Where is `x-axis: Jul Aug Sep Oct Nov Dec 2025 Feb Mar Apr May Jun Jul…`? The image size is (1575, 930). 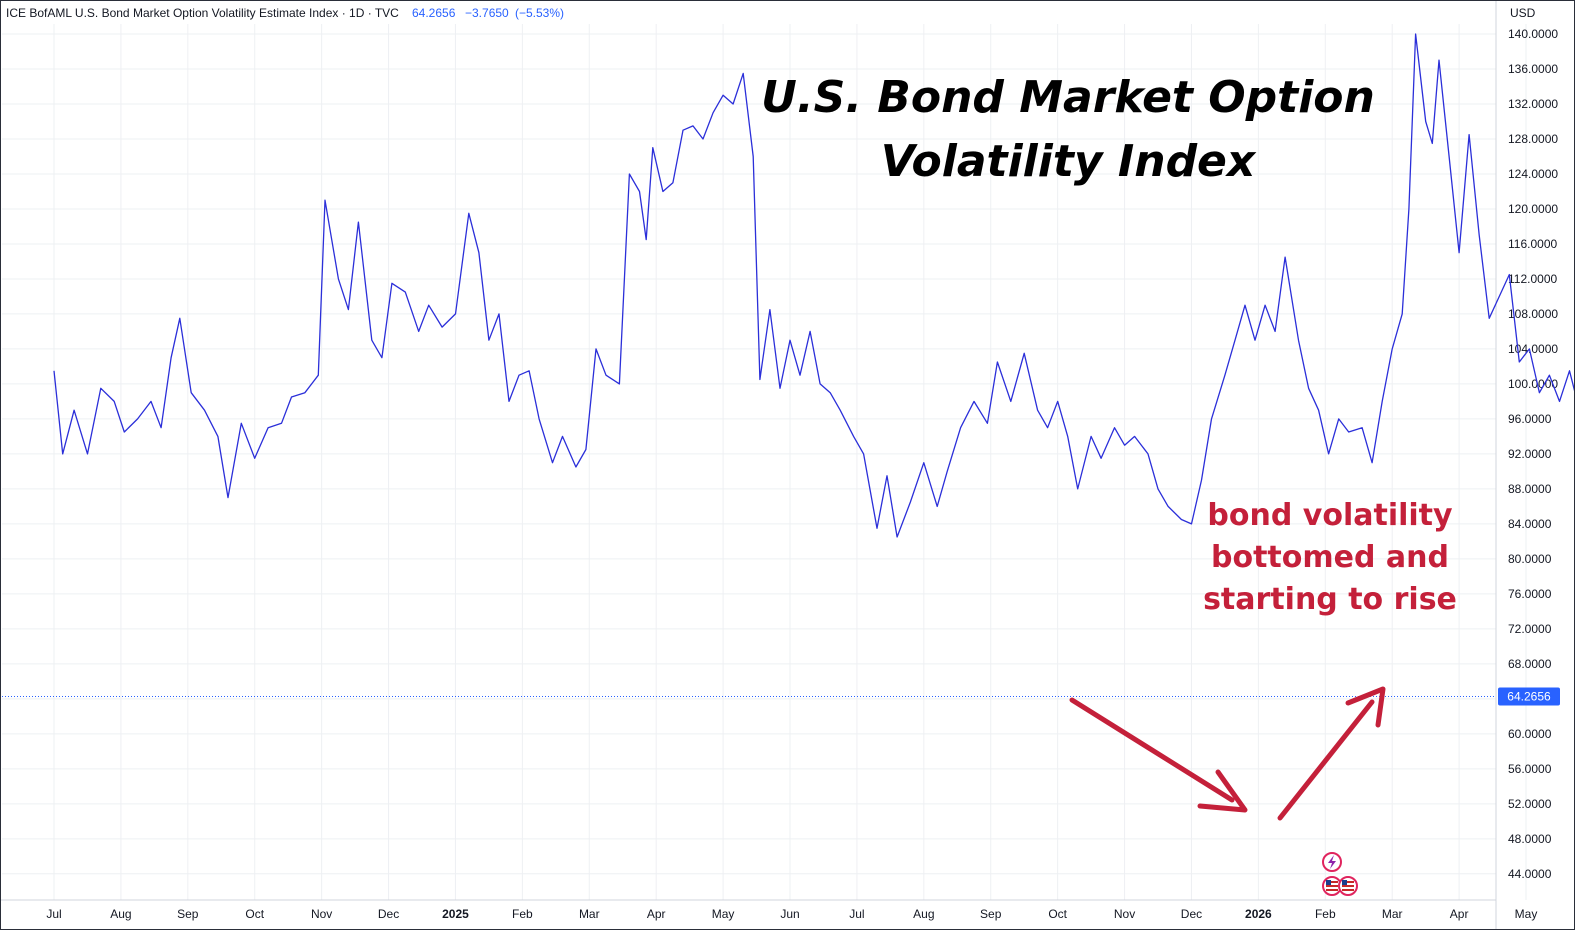
x-axis: Jul Aug Sep Oct Nov Dec 2025 Feb Mar Apr May Jun Jul… is located at coordinates (791, 914).